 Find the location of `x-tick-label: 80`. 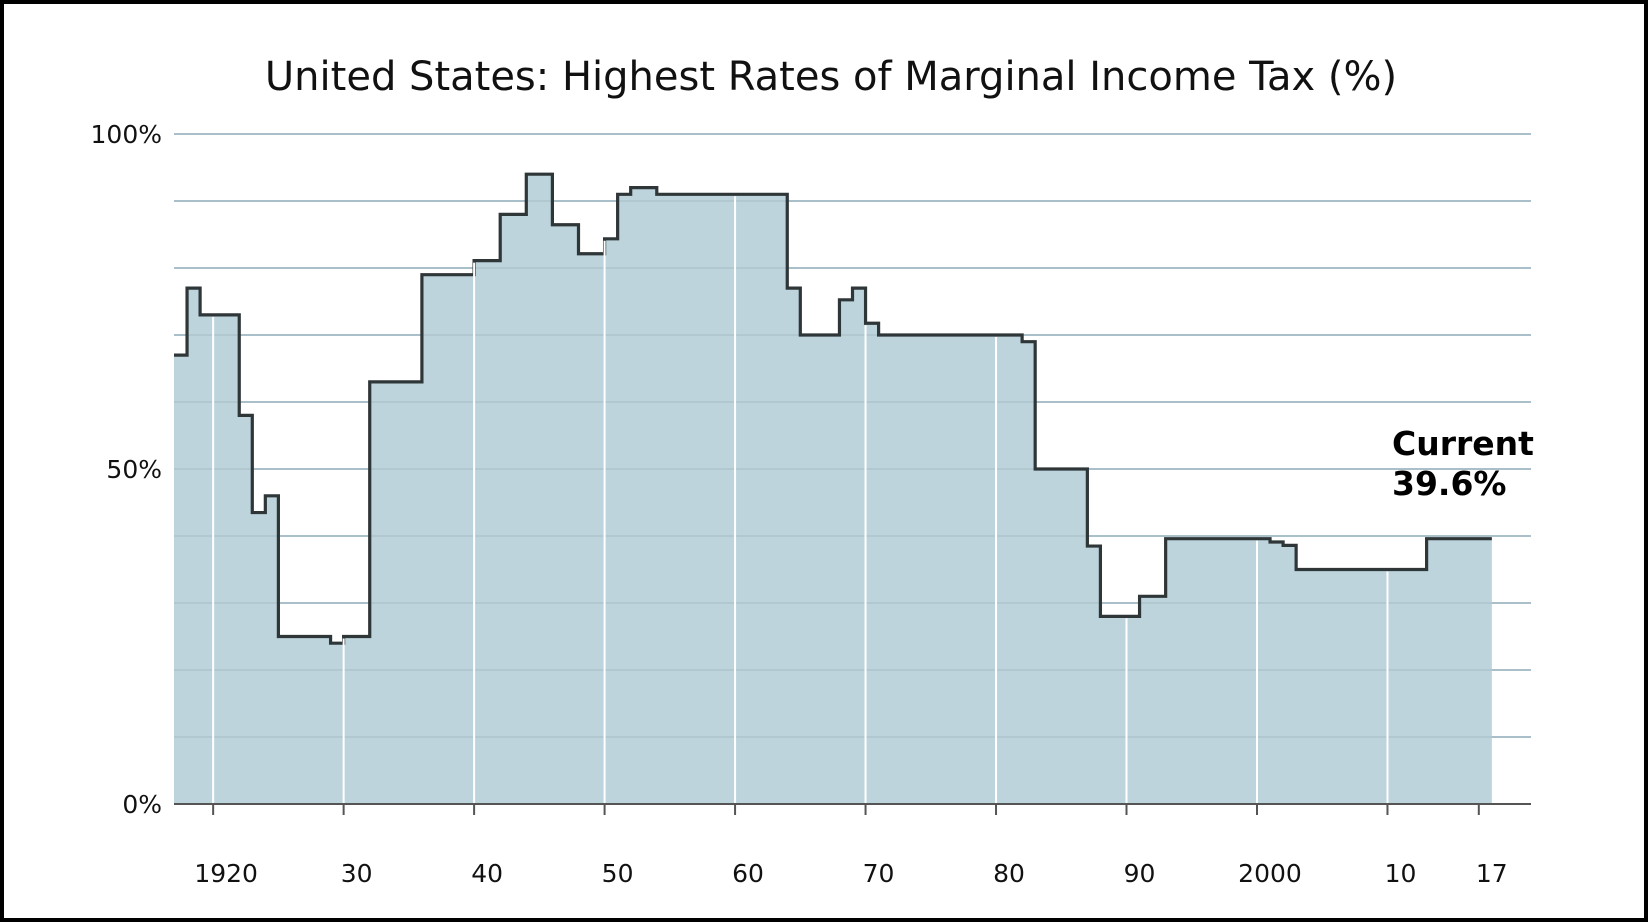

x-tick-label: 80 is located at coordinates (1009, 873).